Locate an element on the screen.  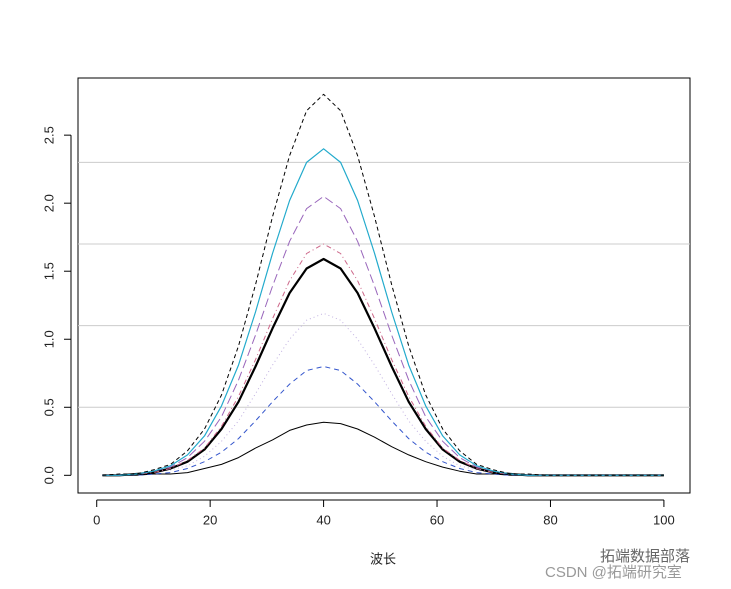
x-tick-label: 80 is located at coordinates (550, 519).